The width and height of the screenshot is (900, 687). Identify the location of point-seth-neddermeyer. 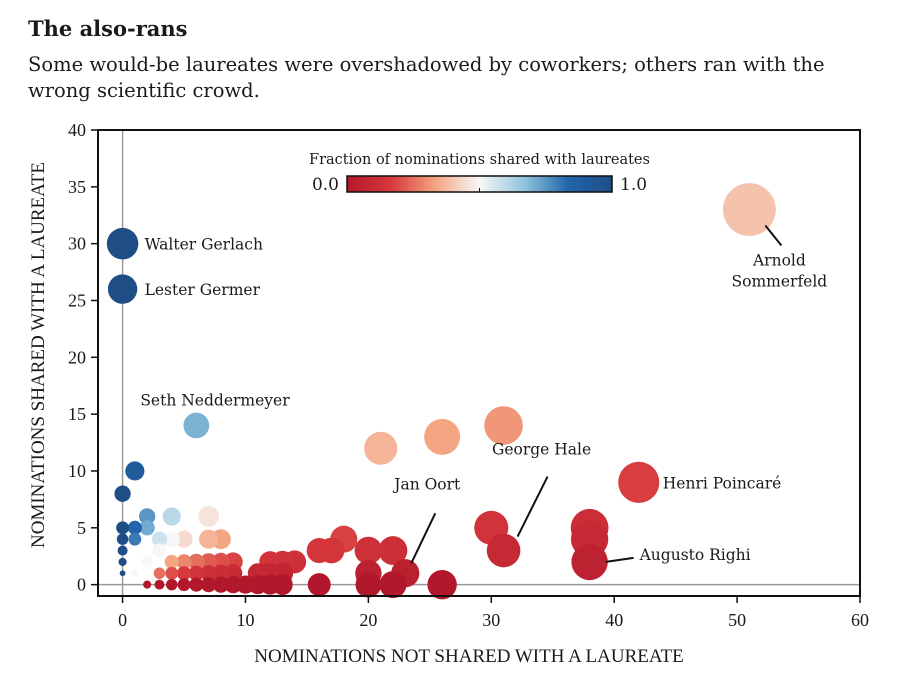
(196, 425).